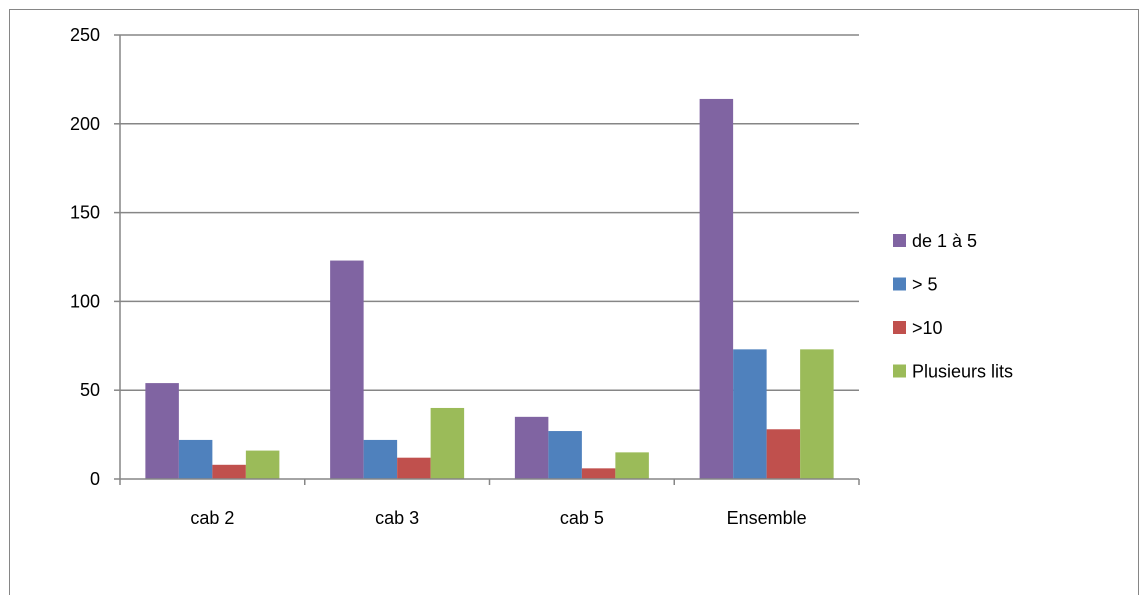 This screenshot has height=595, width=1147. What do you see at coordinates (925, 285) in the screenshot?
I see `legend-label-2: > 5` at bounding box center [925, 285].